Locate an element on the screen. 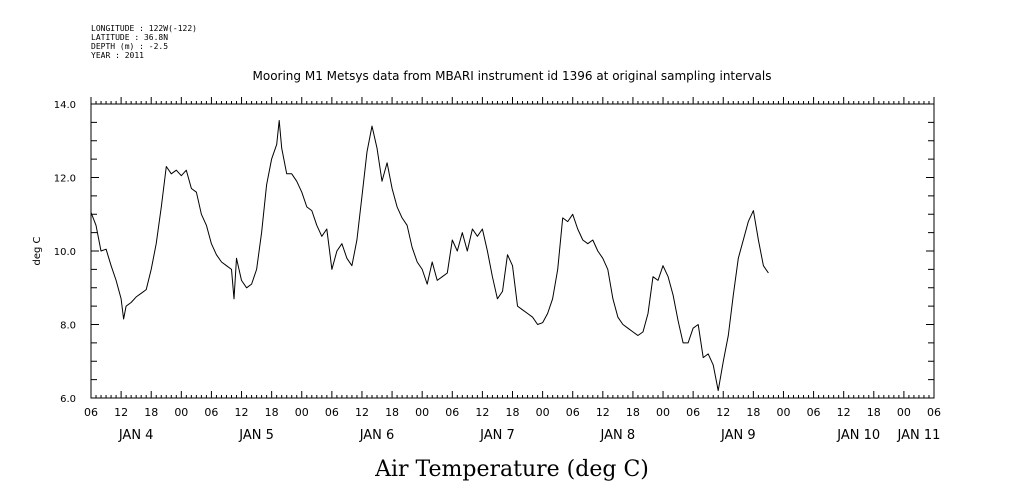  x-day-label: JAN 10 is located at coordinates (858, 435).